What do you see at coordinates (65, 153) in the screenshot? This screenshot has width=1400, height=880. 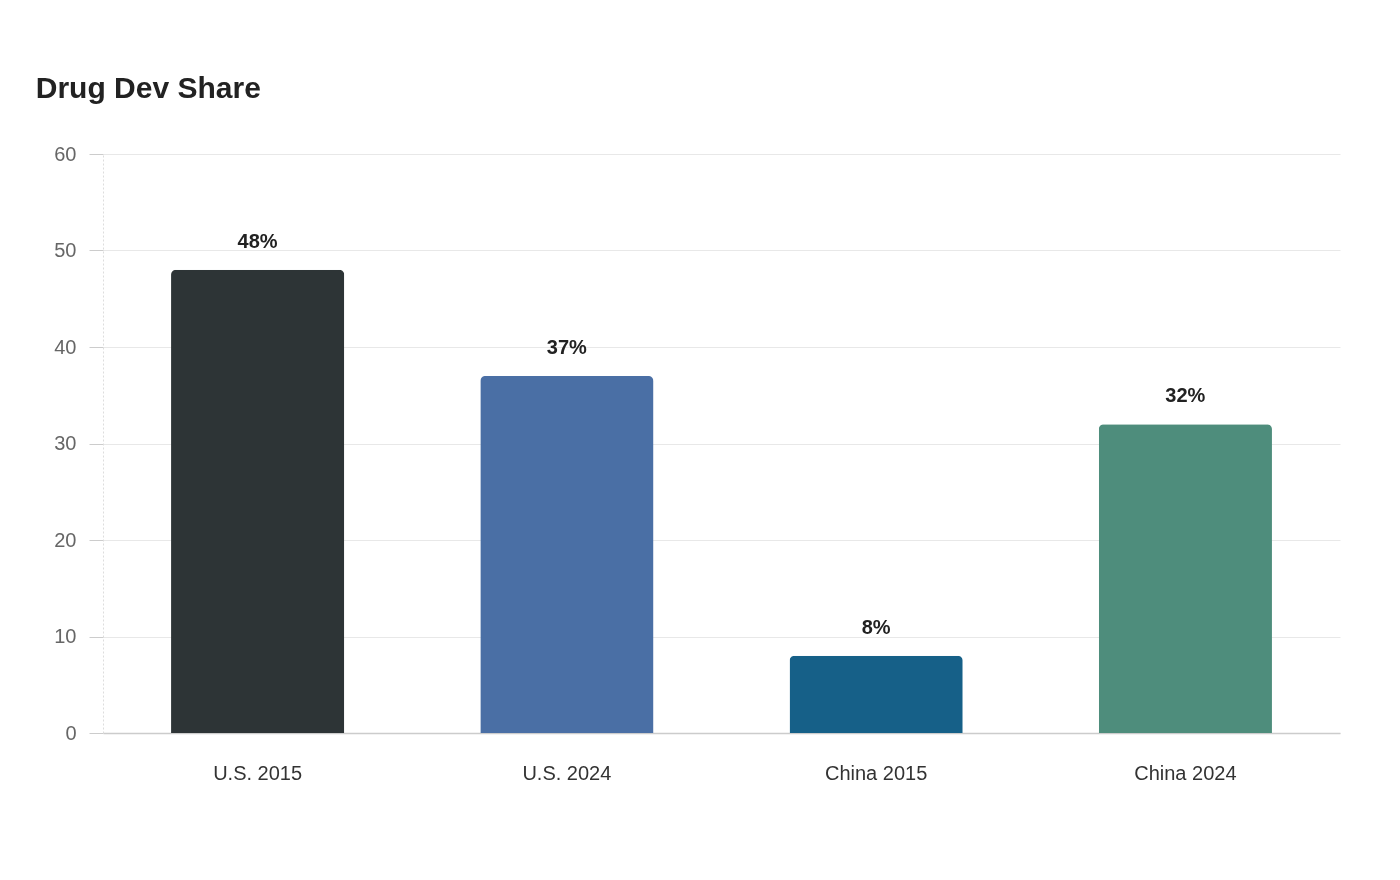 I see `y-tick-label: 60` at bounding box center [65, 153].